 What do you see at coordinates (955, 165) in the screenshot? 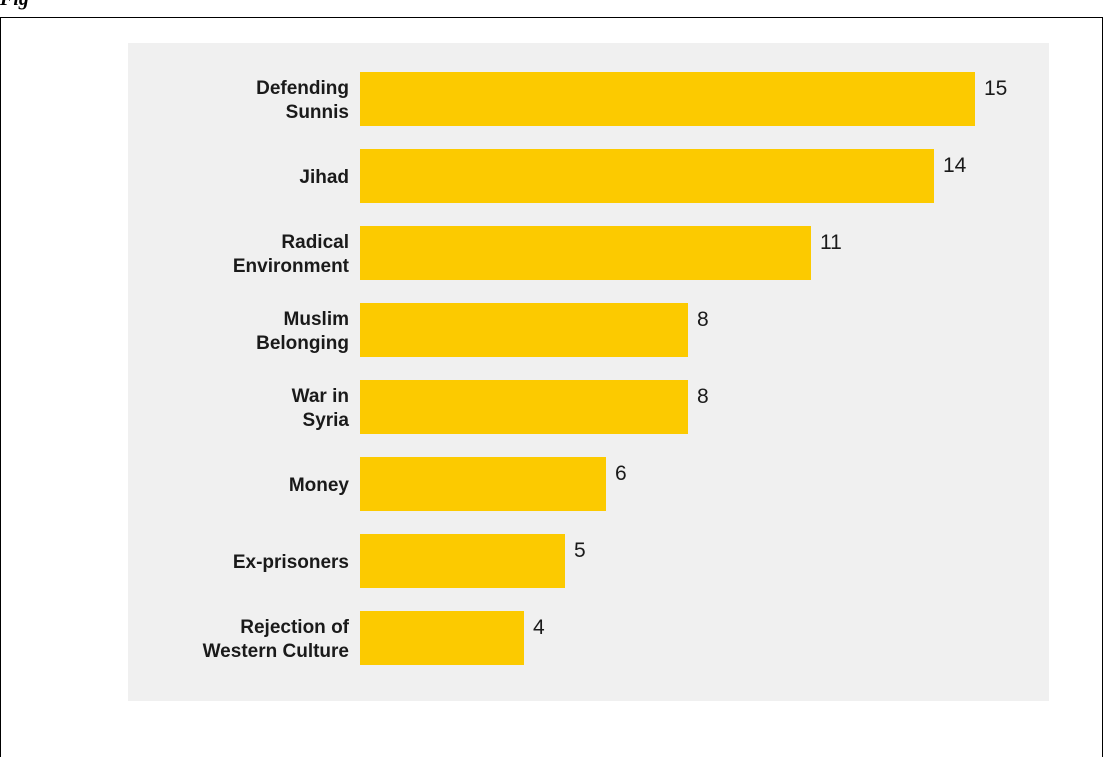
I see `bar-value-label: 14` at bounding box center [955, 165].